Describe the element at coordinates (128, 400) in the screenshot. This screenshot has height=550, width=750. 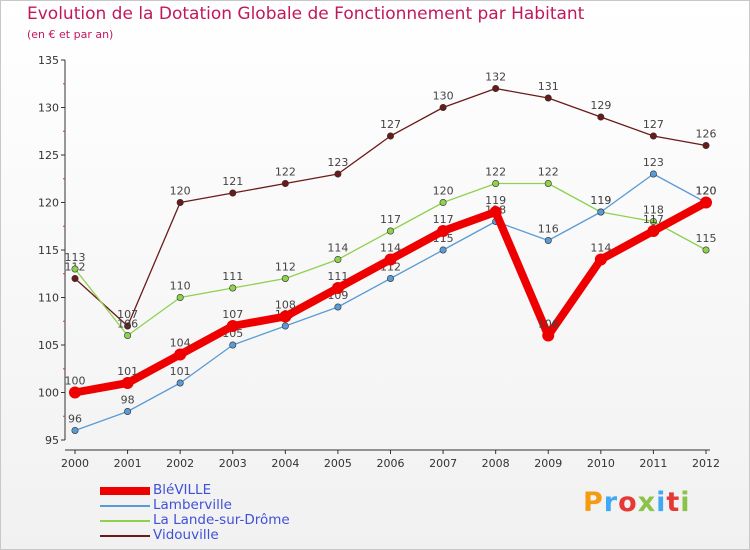
I see `data-label: 98` at that location.